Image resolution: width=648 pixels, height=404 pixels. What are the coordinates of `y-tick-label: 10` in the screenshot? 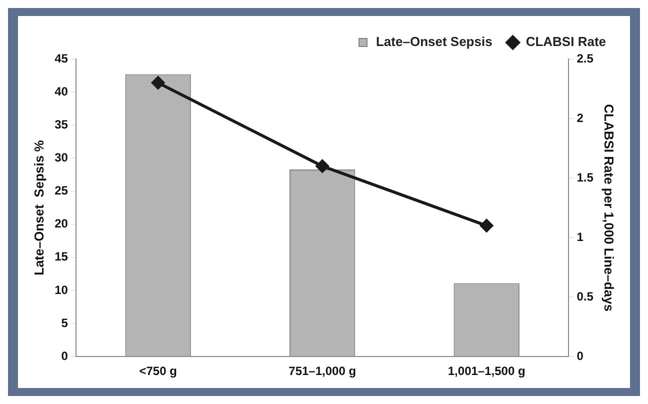 It's located at (61, 289).